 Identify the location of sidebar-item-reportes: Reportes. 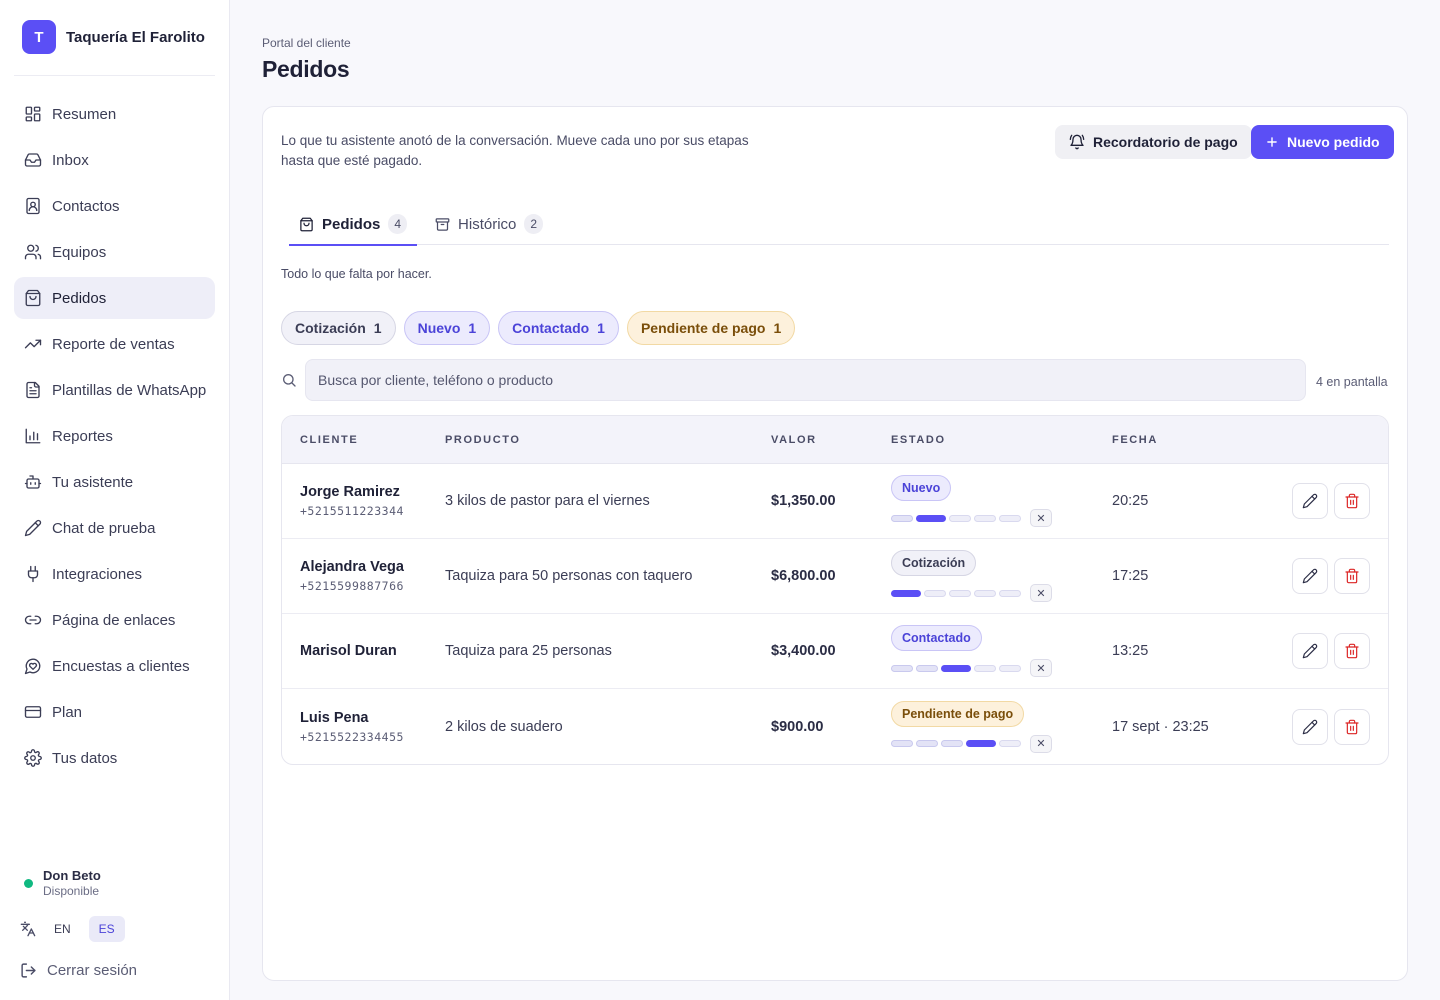
(114, 436).